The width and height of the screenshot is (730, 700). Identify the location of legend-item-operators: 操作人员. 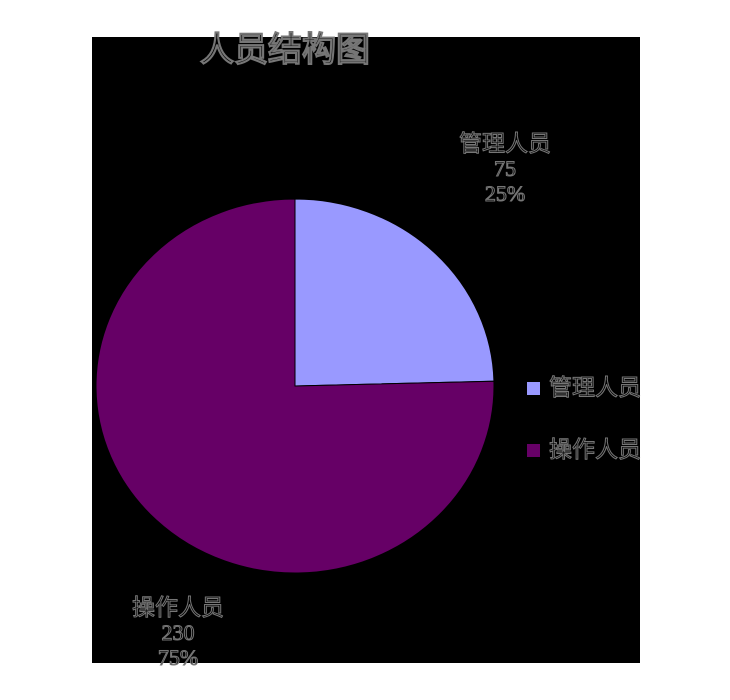
(584, 450).